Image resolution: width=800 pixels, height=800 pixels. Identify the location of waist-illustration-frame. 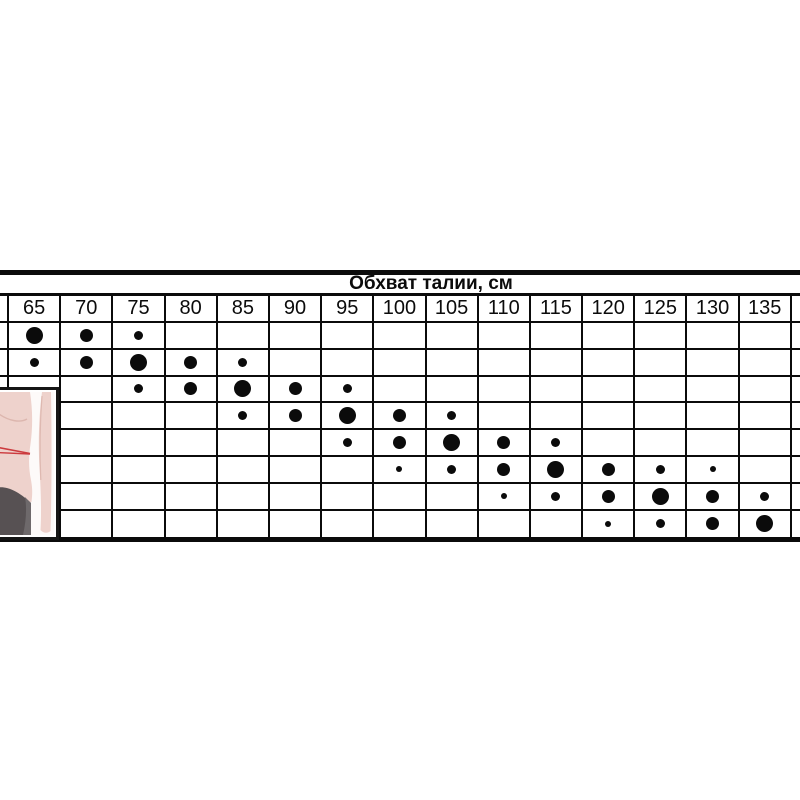
(29, 463).